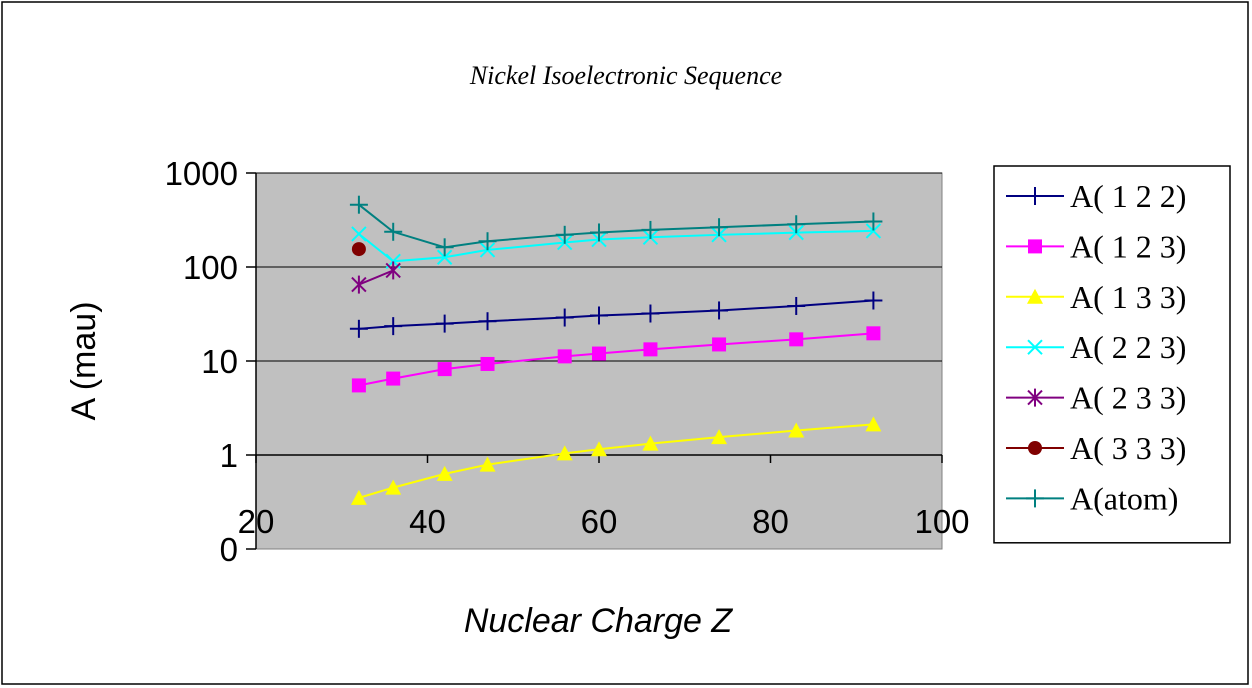 This screenshot has width=1252, height=688. Describe the element at coordinates (1128, 398) in the screenshot. I see `legend-entry-label: A( 2 3 3)` at that location.